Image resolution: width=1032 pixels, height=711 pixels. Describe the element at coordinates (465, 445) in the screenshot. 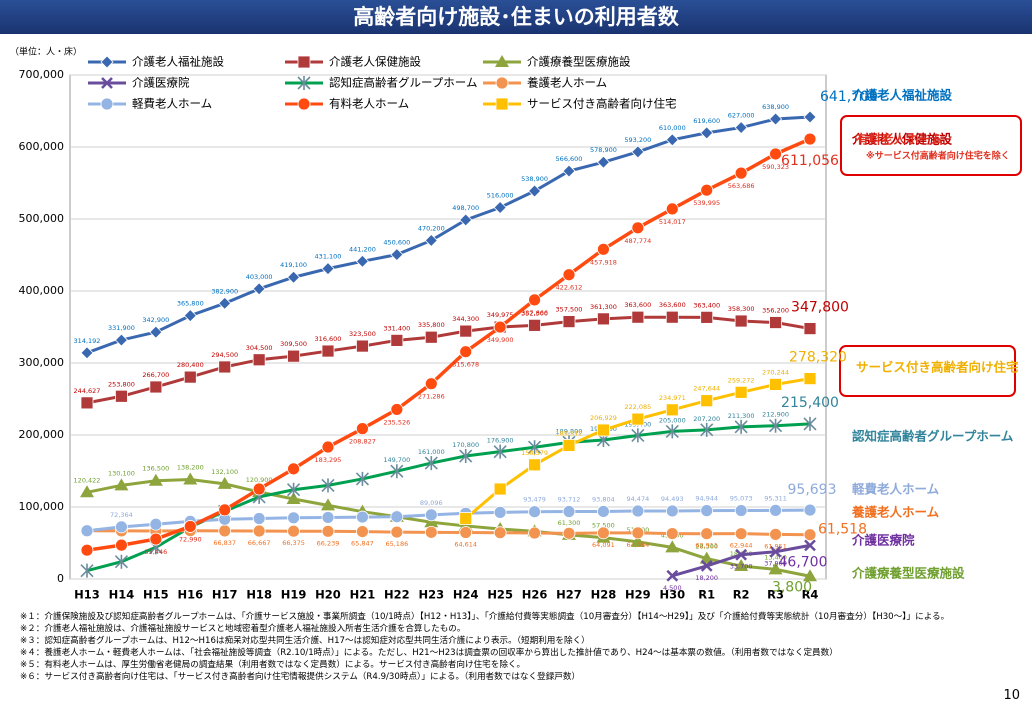

I see `value-label: 170,800` at that location.